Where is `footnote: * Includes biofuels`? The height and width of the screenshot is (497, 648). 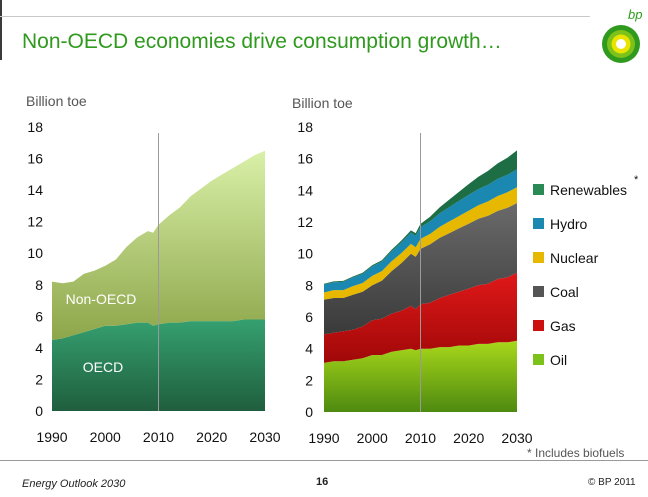 footnote: * Includes biofuels is located at coordinates (576, 453).